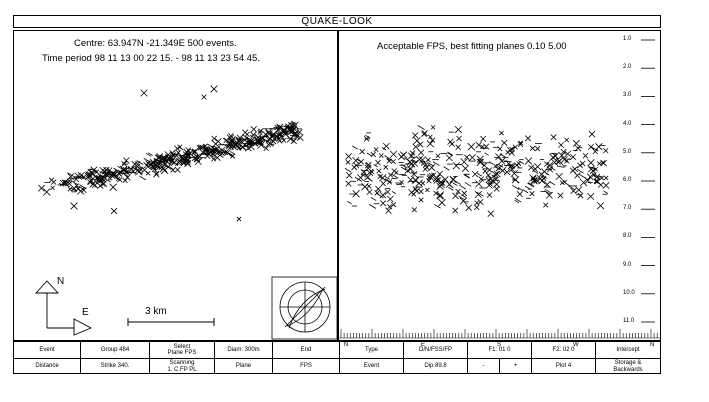 Image resolution: width=709 pixels, height=402 pixels. What do you see at coordinates (627, 39) in the screenshot?
I see `depth-tick-label: 1.0` at bounding box center [627, 39].